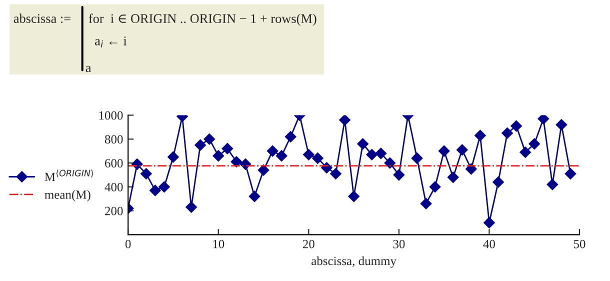  Describe the element at coordinates (113, 139) in the screenshot. I see `y-tick-label: 800` at that location.